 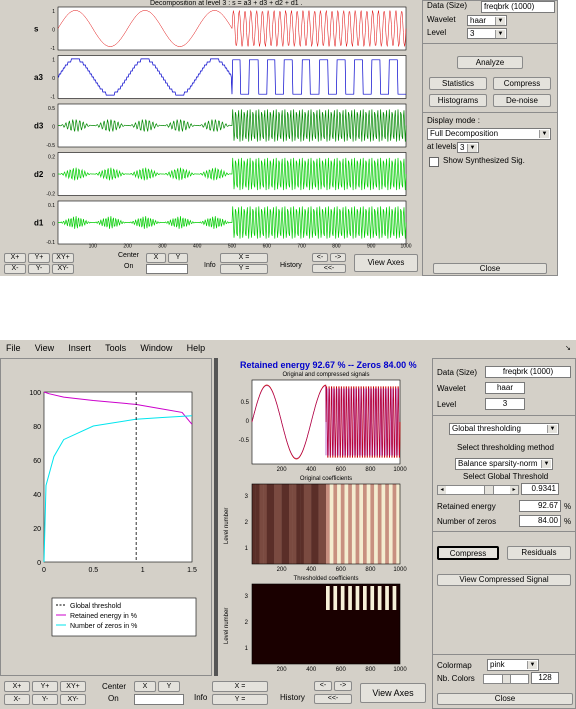 What do you see at coordinates (227, 626) in the screenshot?
I see `level-axis-label: Level number` at bounding box center [227, 626].